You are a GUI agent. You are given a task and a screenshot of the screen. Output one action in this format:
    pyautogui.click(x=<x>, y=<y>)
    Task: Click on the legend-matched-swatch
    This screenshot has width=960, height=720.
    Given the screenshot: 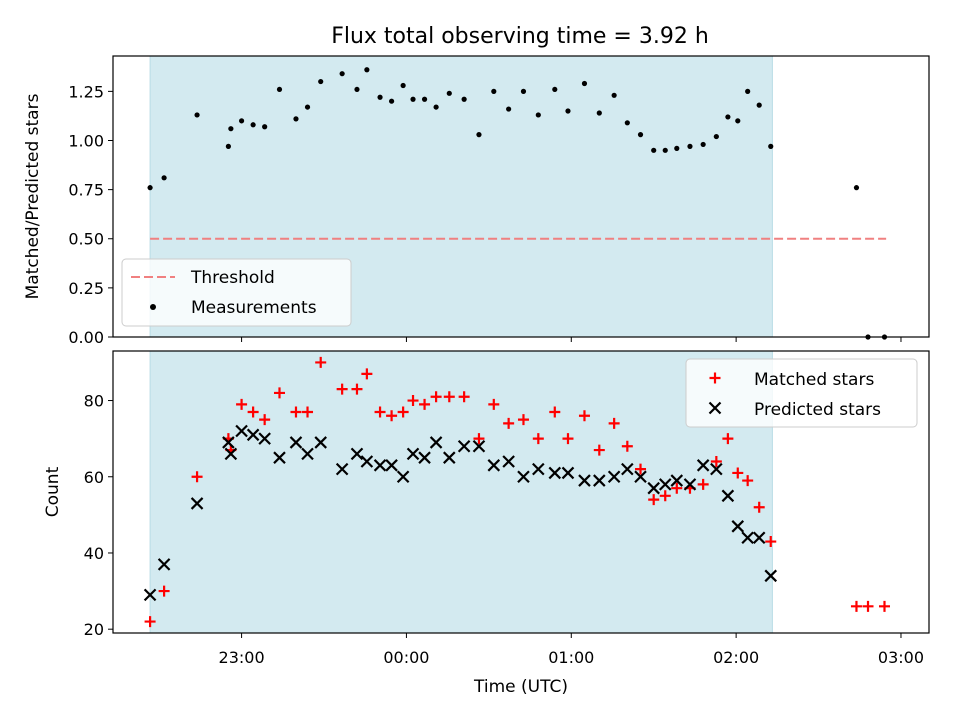 What is the action you would take?
    pyautogui.click(x=715, y=378)
    